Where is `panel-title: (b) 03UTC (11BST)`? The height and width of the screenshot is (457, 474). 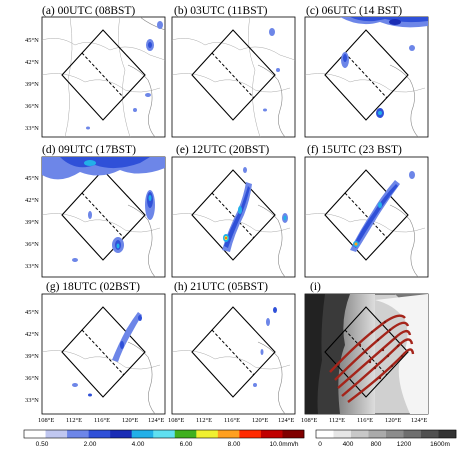
panel-title: (b) 03UTC (11BST) is located at coordinates (221, 11).